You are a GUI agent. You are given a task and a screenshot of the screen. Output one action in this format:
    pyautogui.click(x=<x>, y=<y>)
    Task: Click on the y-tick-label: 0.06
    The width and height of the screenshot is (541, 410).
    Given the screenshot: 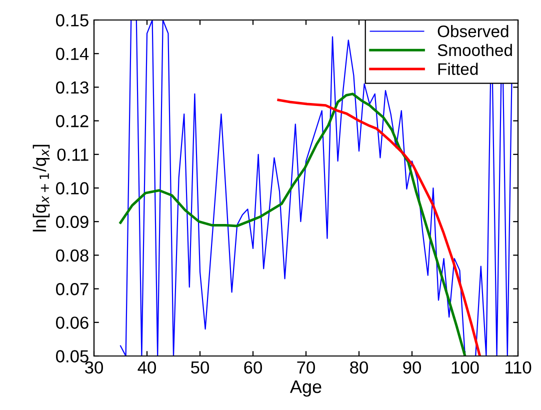 What is the action you would take?
    pyautogui.click(x=72, y=322)
    